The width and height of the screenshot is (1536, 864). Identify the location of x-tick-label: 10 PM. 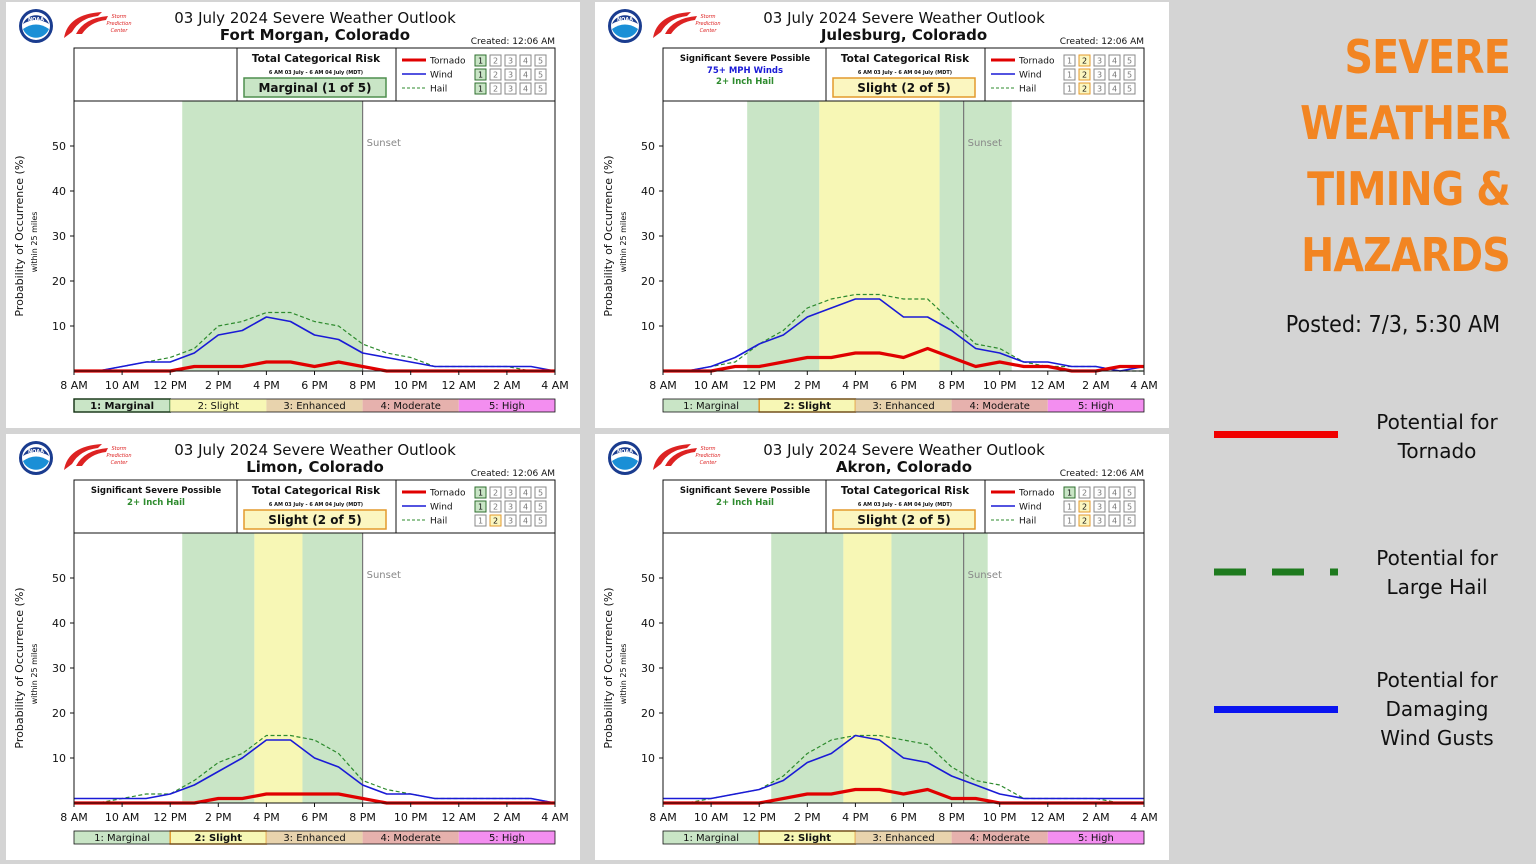
(1000, 817).